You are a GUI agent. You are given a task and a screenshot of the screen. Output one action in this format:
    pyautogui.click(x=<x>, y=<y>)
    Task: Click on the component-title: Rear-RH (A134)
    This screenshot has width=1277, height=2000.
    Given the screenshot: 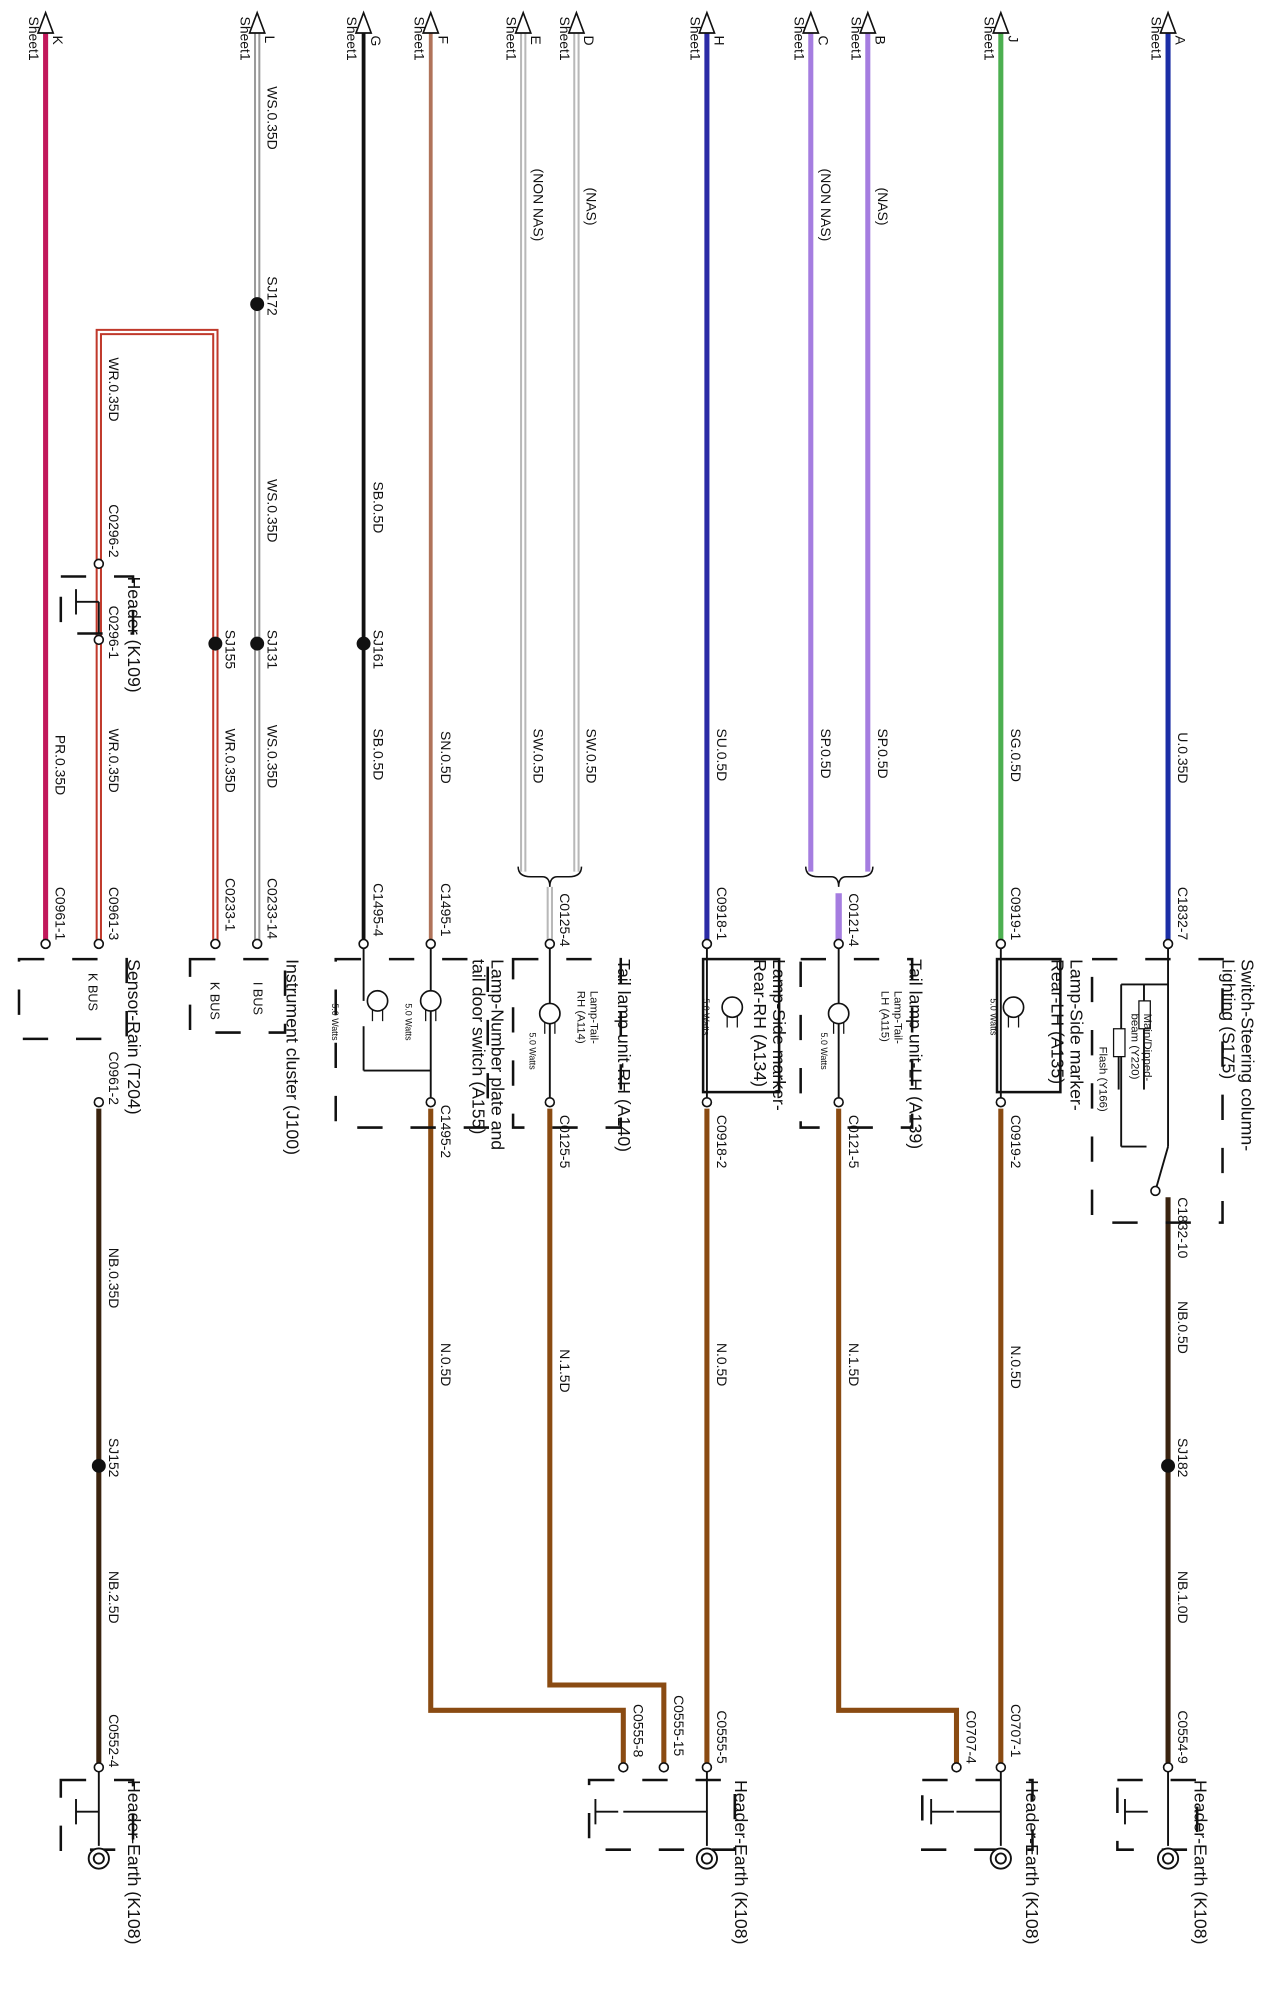 What is the action you would take?
    pyautogui.click(x=760, y=1023)
    